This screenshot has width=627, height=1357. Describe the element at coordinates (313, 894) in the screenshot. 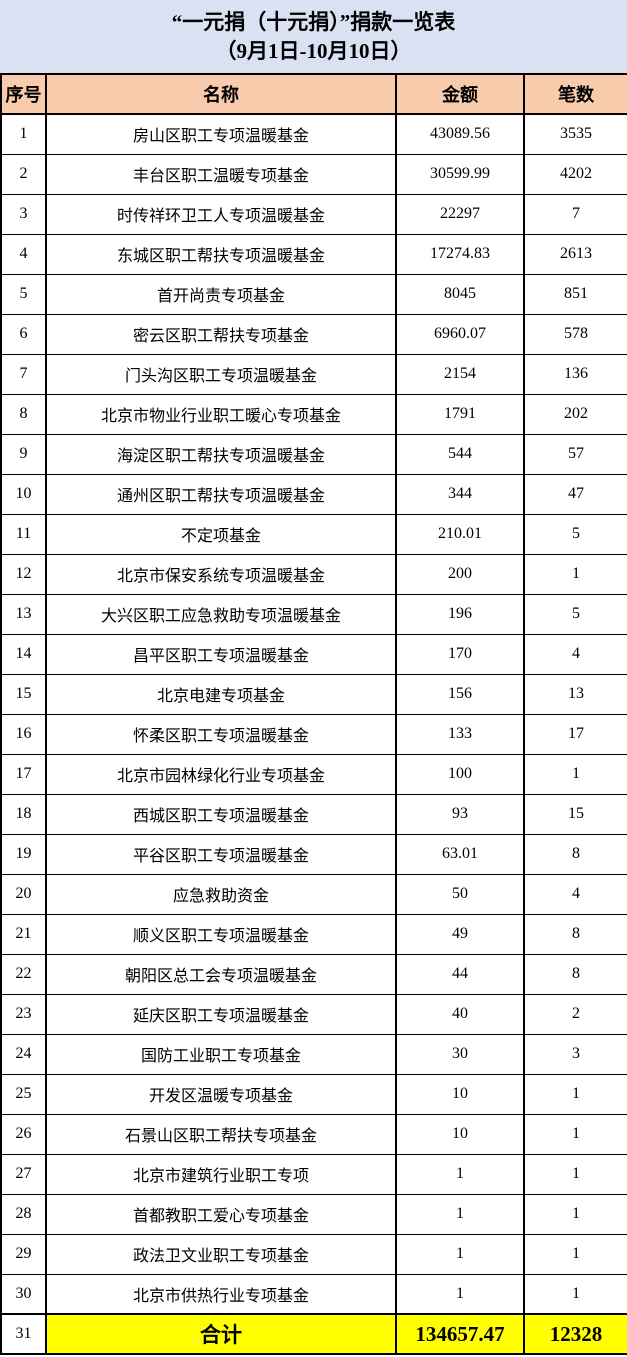

I see `table-row: 20 应急救助资金 50 4` at that location.